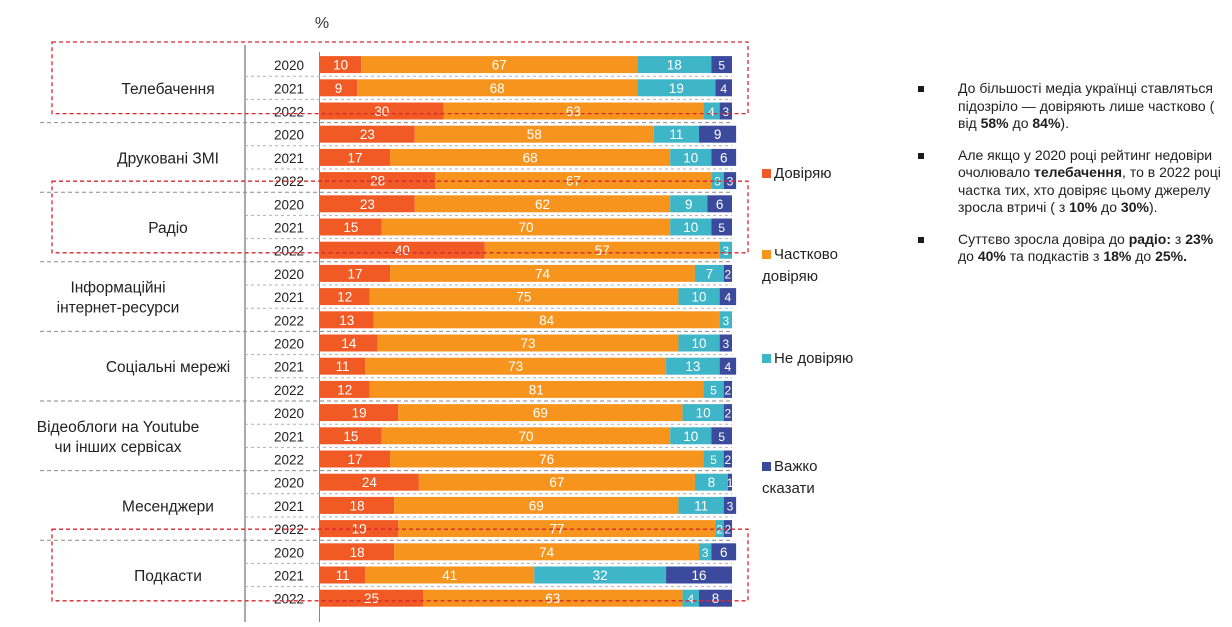 The image size is (1232, 627). I want to click on data-label: 84, so click(547, 320).